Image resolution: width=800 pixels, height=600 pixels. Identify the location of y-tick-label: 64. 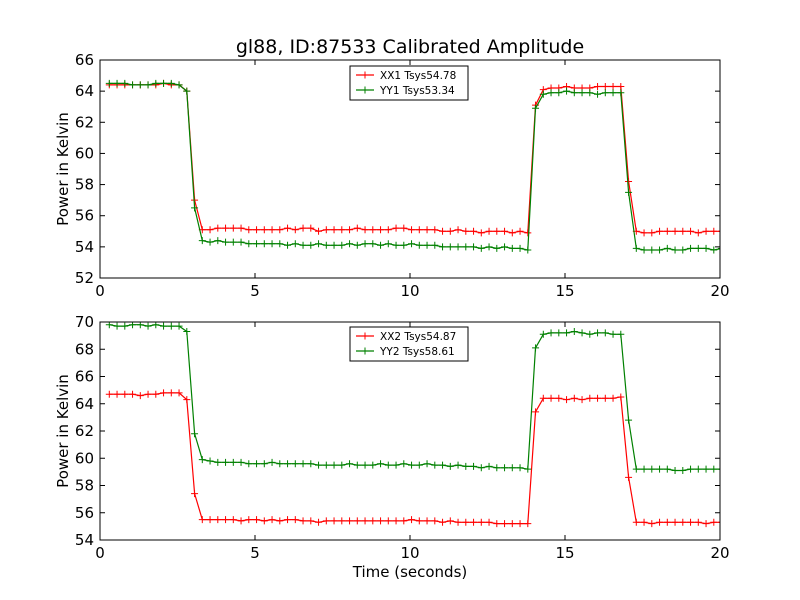
(84, 91).